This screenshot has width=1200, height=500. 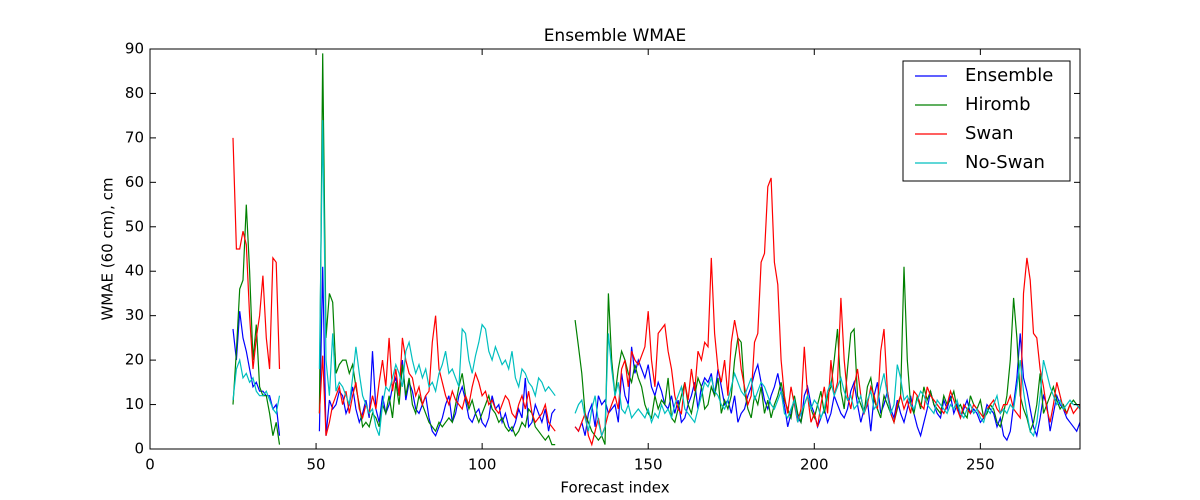 I want to click on y-tick-label: 60, so click(x=134, y=182).